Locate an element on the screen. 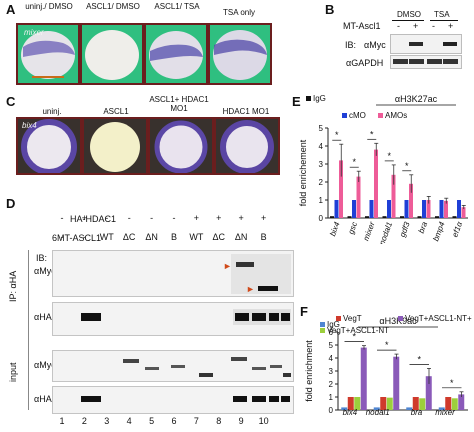 The image size is (474, 432). sign-b3: - is located at coordinates (433, 26).